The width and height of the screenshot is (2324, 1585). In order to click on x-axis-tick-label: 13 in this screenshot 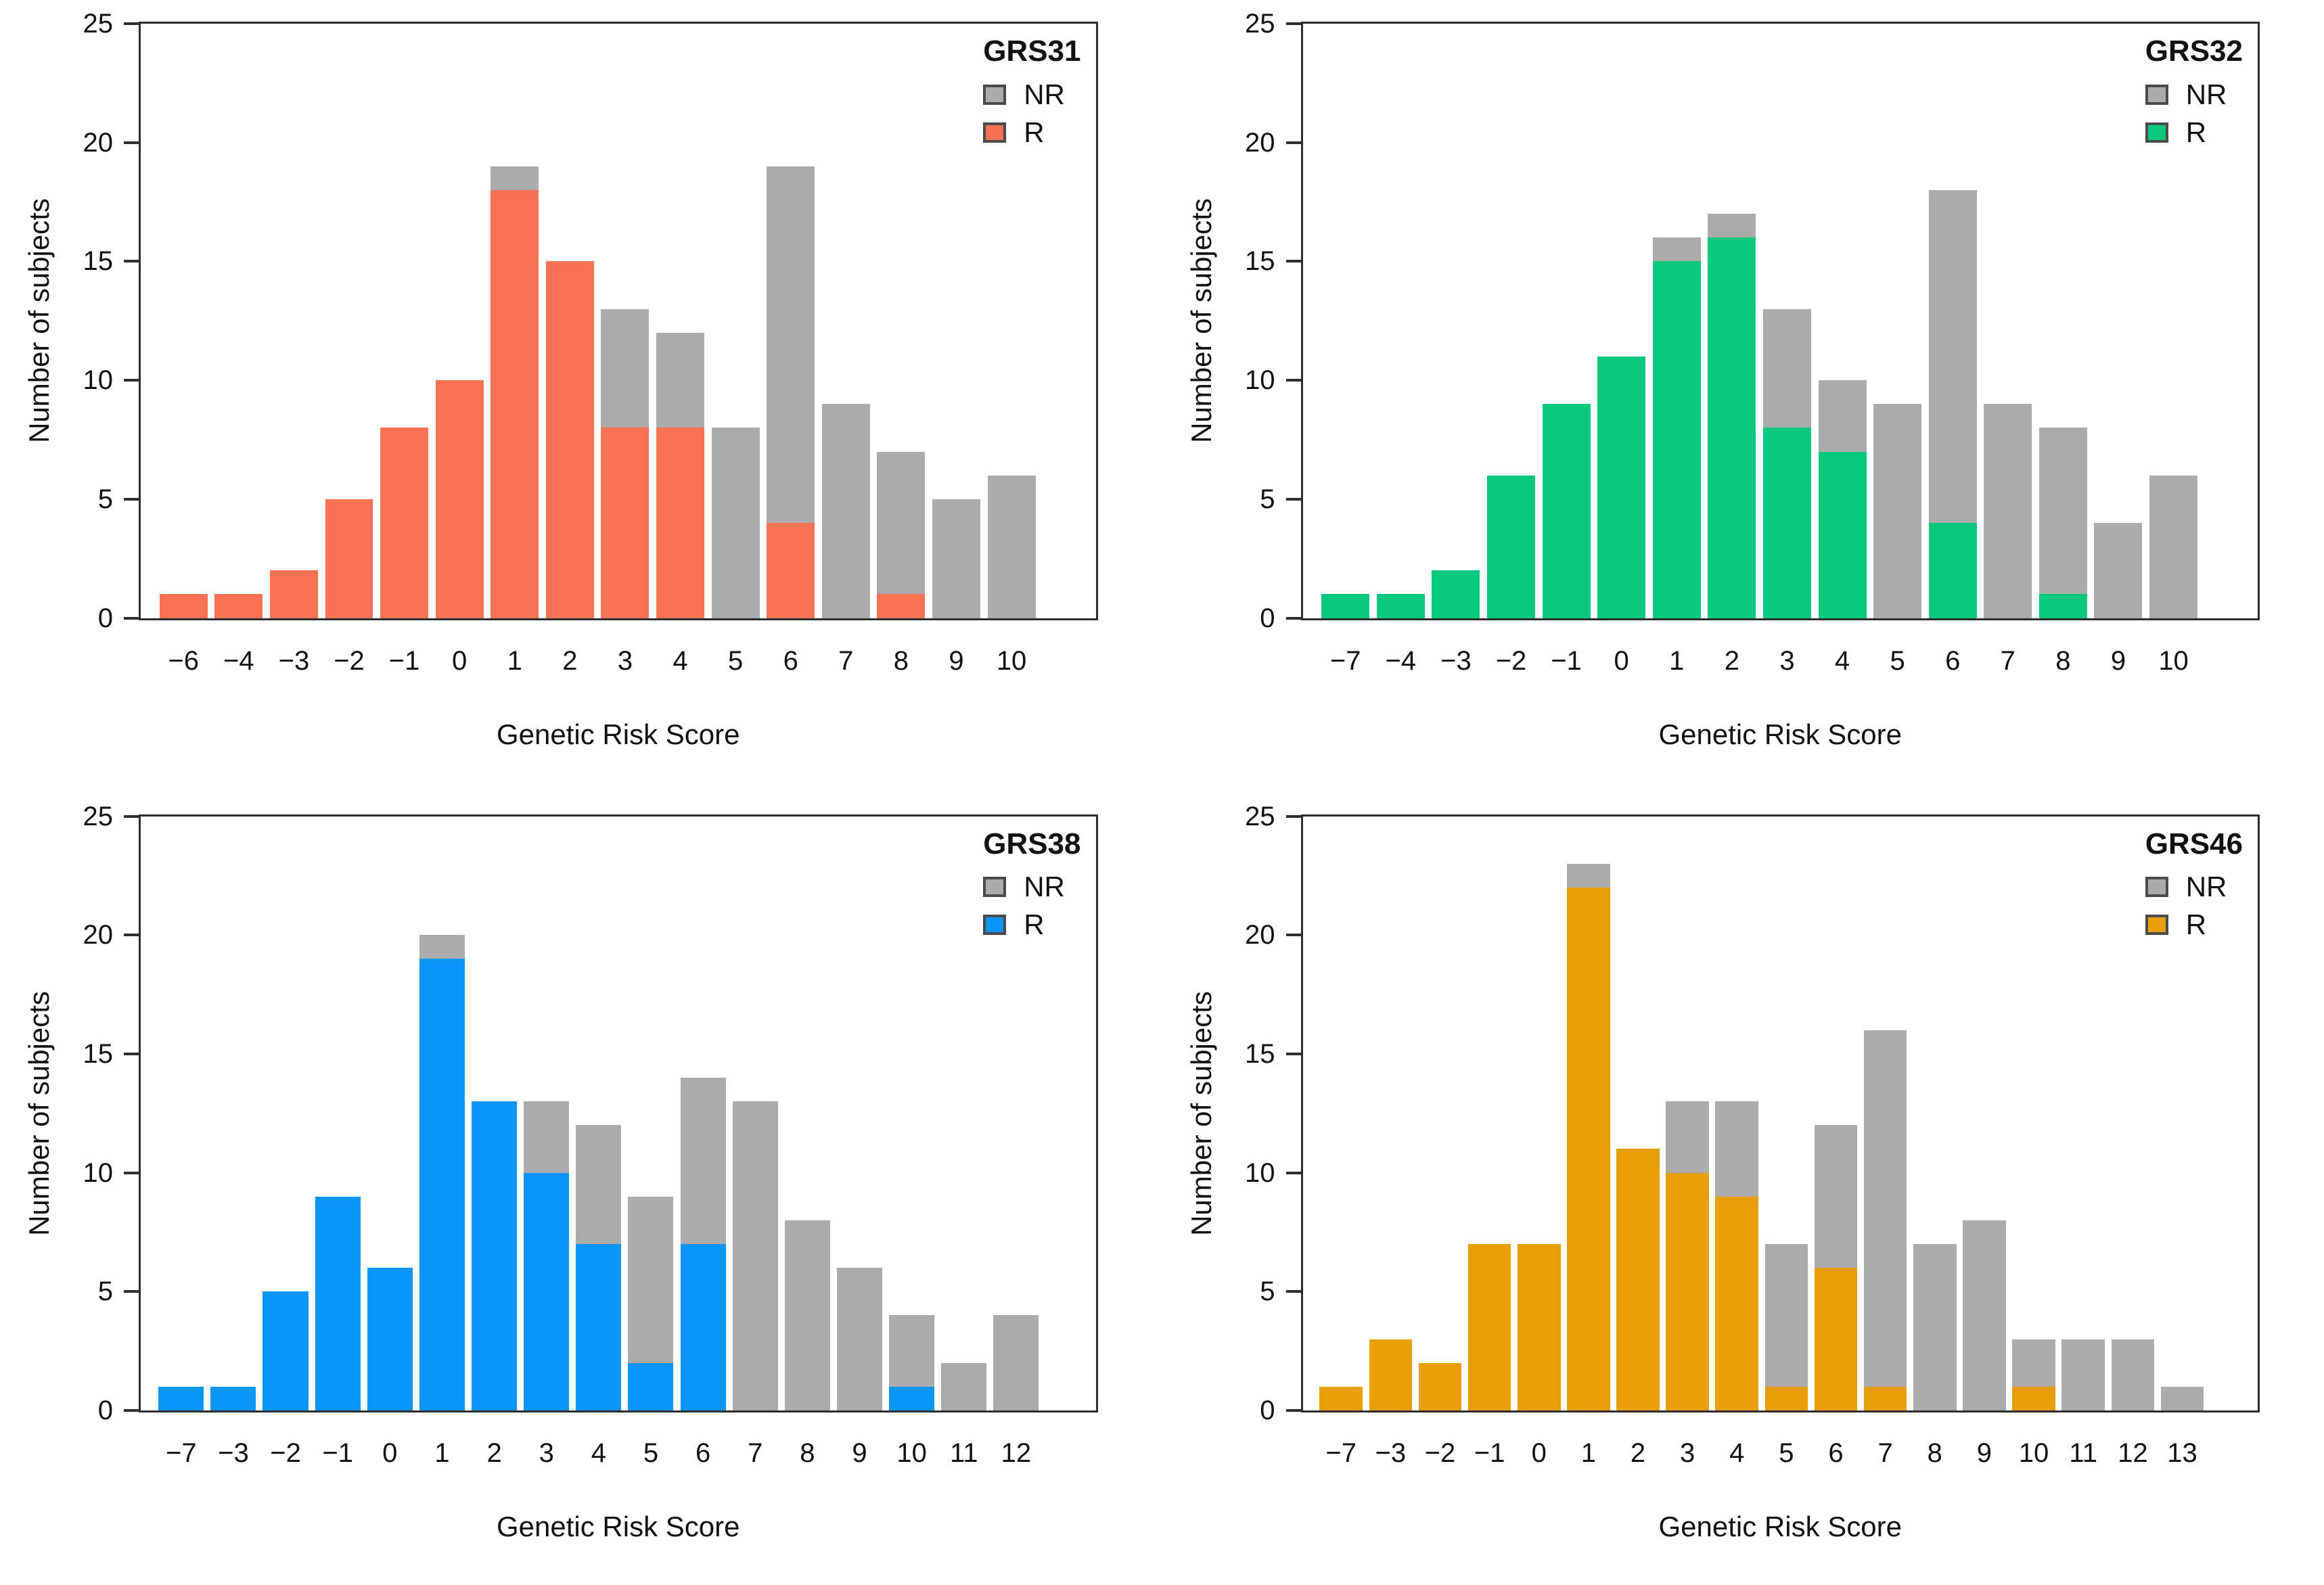, I will do `click(2182, 1453)`.